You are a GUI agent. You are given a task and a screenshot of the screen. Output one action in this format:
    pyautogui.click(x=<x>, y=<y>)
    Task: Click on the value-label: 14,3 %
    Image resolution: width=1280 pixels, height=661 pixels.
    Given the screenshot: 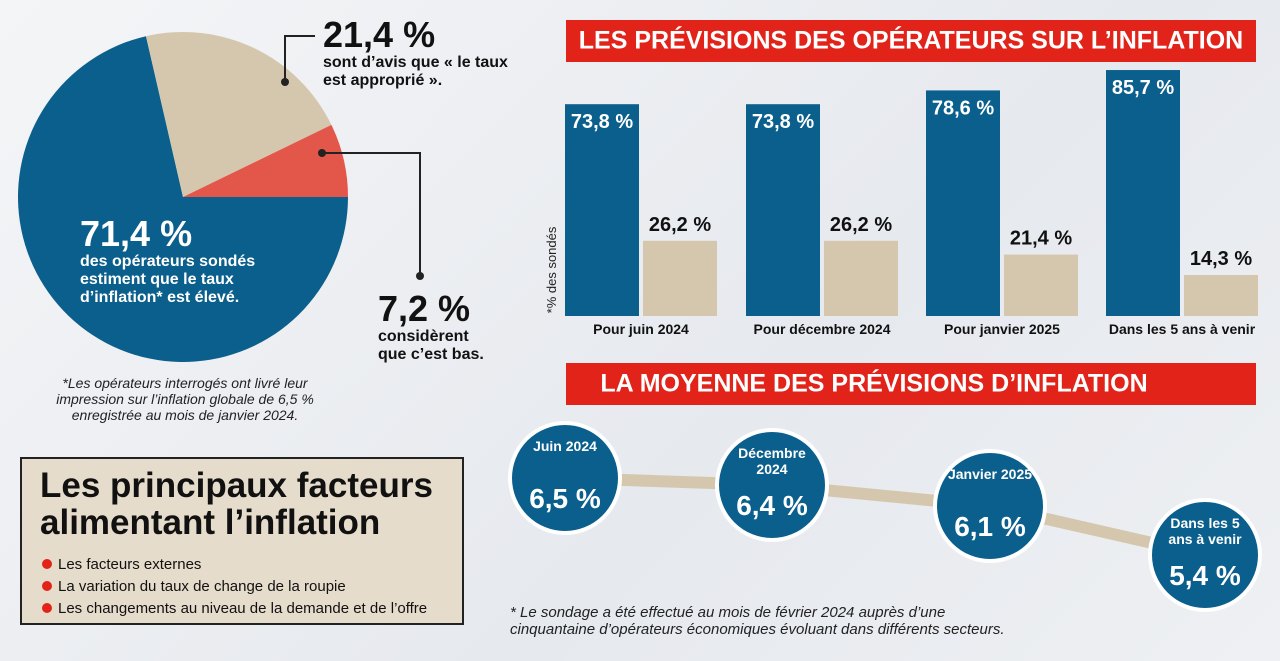 What is the action you would take?
    pyautogui.click(x=1221, y=259)
    